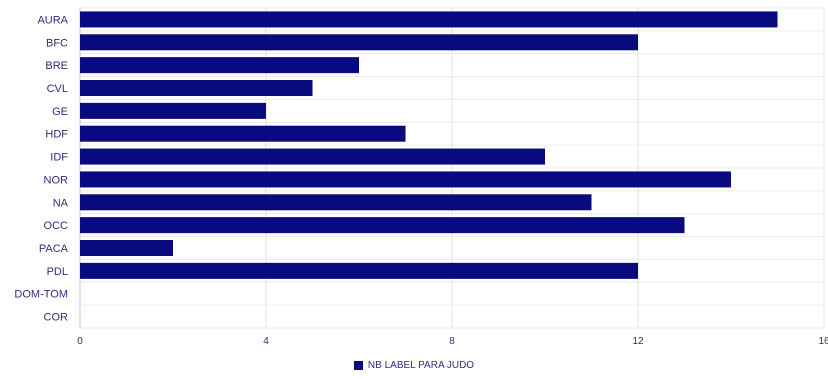  What do you see at coordinates (52, 20) in the screenshot?
I see `y-tick-label: AURA` at bounding box center [52, 20].